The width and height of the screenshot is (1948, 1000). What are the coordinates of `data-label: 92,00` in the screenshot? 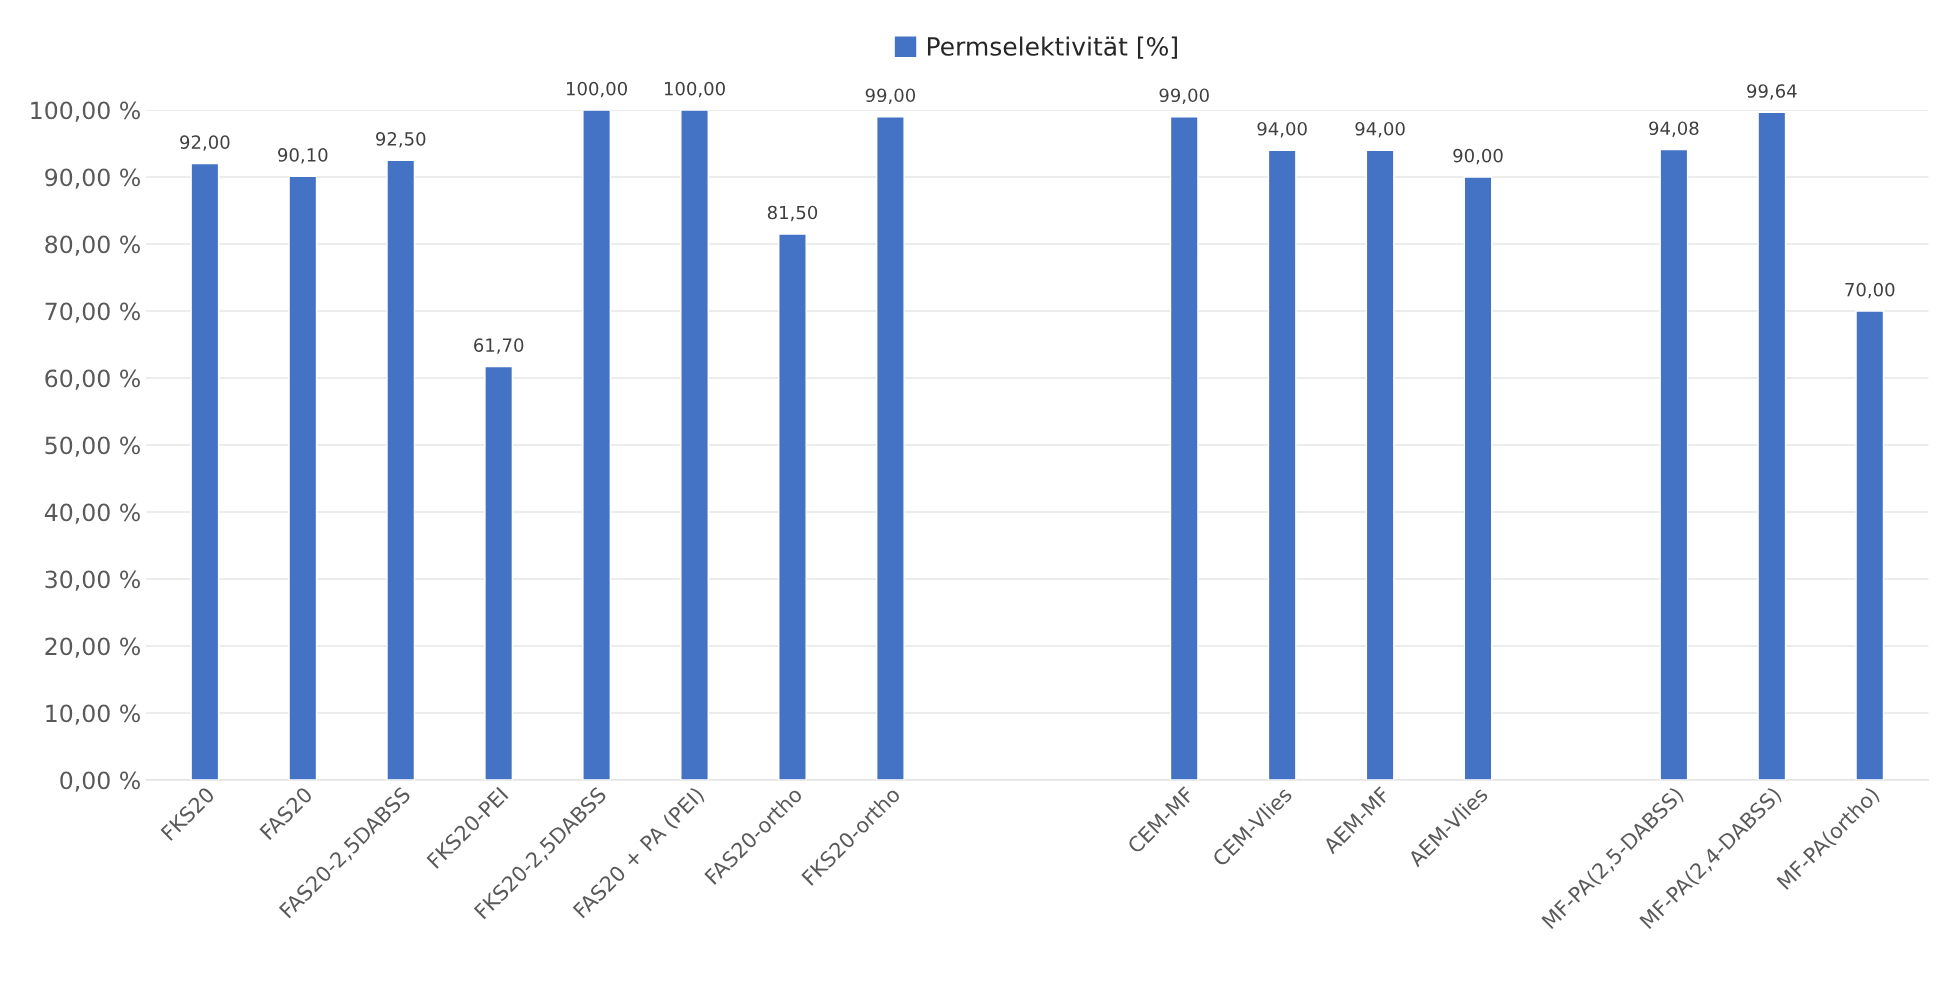 It's located at (205, 143).